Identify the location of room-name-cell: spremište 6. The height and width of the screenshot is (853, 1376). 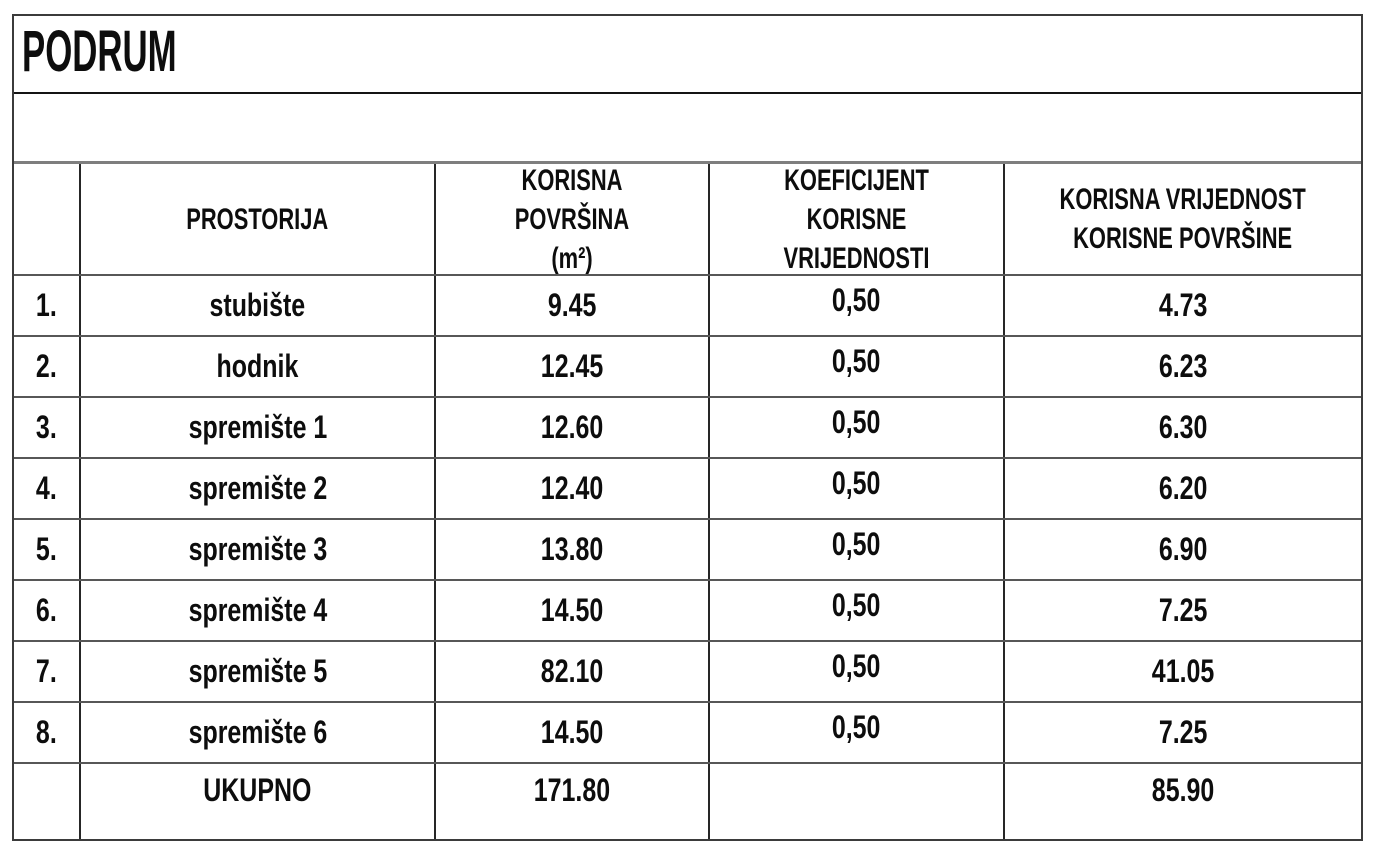
(258, 732).